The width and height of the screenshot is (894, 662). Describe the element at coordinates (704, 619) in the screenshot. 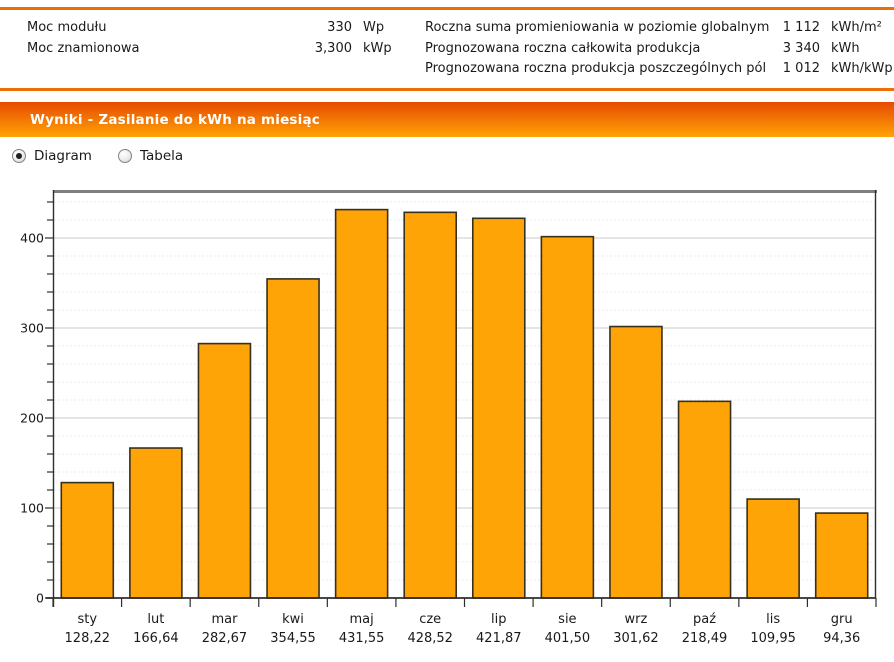

I see `x-label-paź: paź` at that location.